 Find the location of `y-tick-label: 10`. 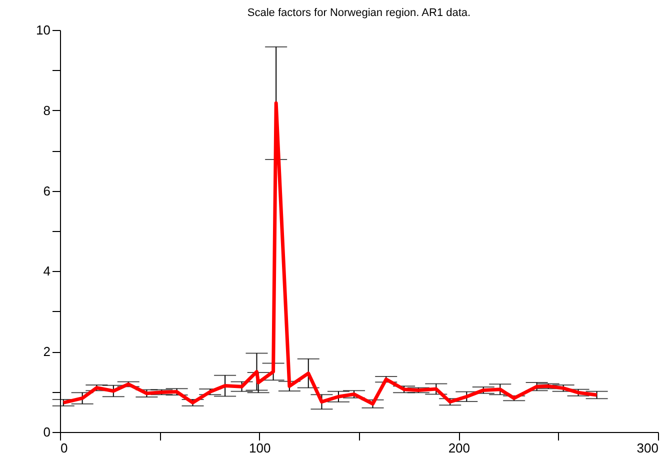

y-tick-label: 10 is located at coordinates (43, 30).